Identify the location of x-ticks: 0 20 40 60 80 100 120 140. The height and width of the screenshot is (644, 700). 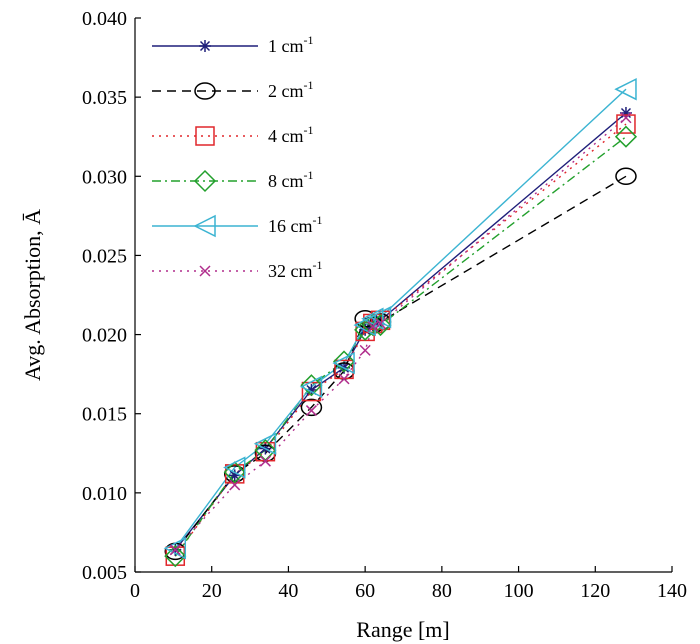
(408, 584).